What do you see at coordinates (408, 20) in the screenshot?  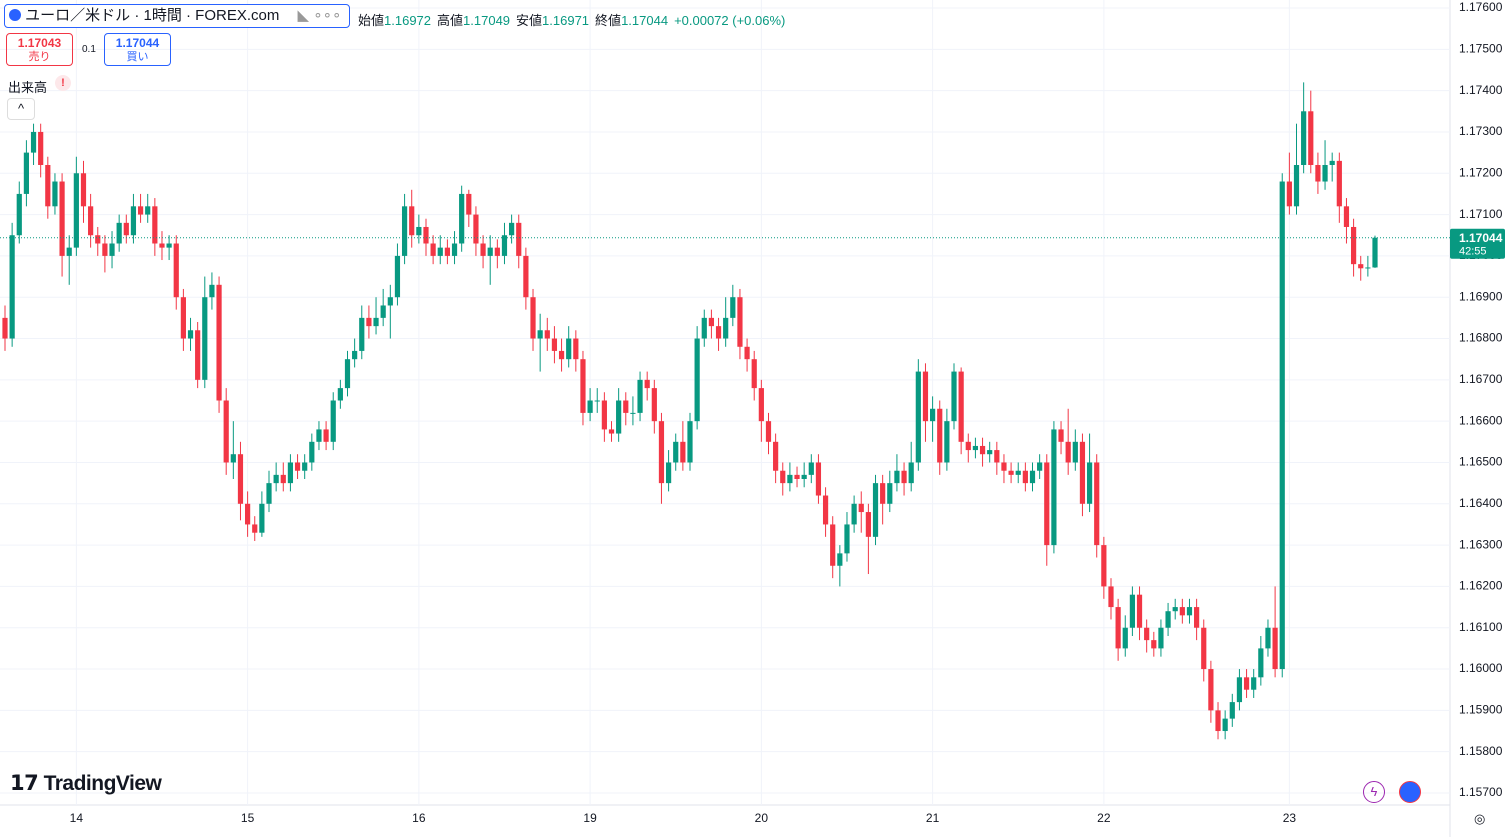 I see `ohlc-value: 1.16972` at bounding box center [408, 20].